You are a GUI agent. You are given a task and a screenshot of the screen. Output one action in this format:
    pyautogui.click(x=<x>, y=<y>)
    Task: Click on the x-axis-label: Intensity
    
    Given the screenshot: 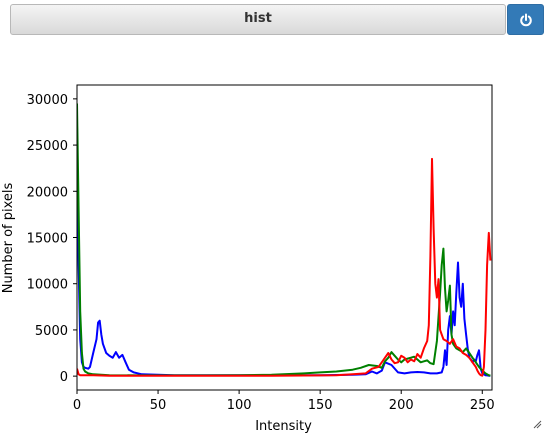 What is the action you would take?
    pyautogui.click(x=283, y=426)
    